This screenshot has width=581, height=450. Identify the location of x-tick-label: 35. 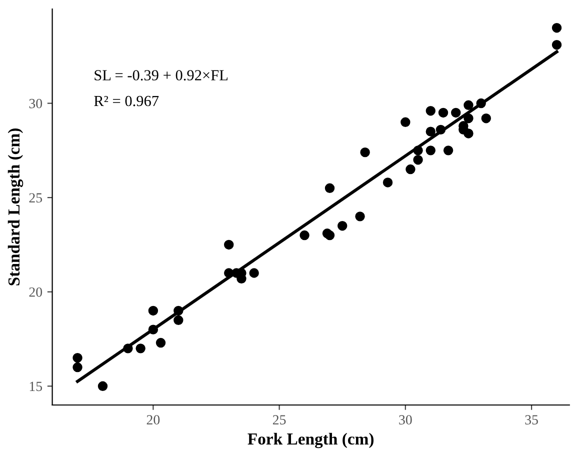
(531, 419).